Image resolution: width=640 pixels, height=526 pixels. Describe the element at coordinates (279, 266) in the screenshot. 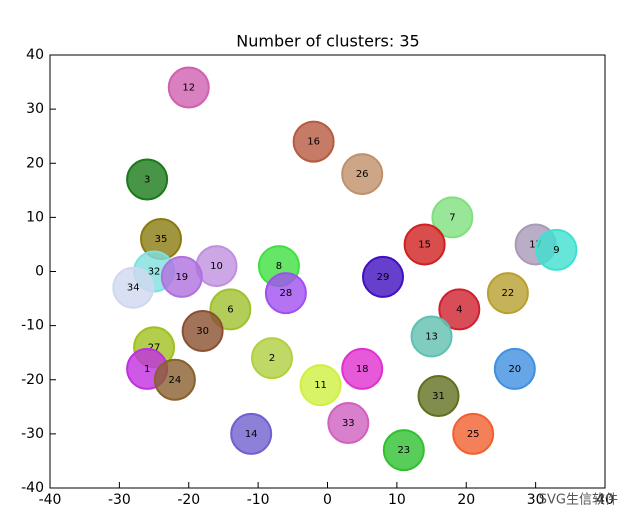

I see `cluster-label: 8` at that location.